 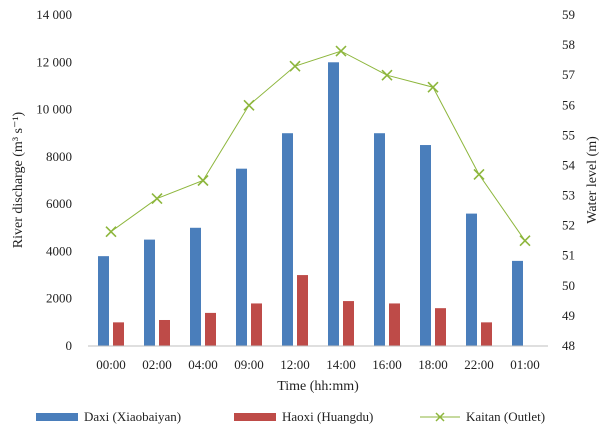 I want to click on y-tick-label: 14 000, so click(x=54, y=14).